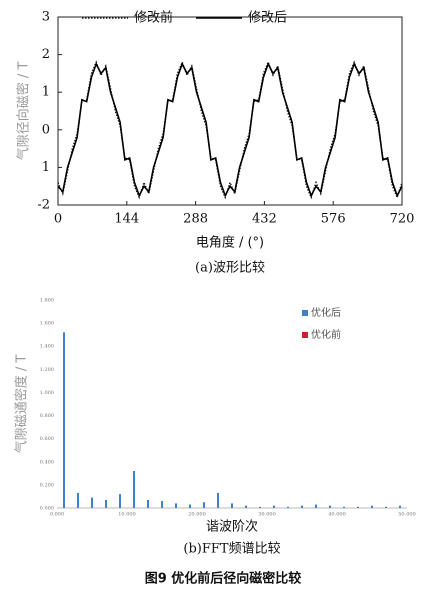  Describe the element at coordinates (195, 219) in the screenshot. I see `x-tick-label: 288` at that location.